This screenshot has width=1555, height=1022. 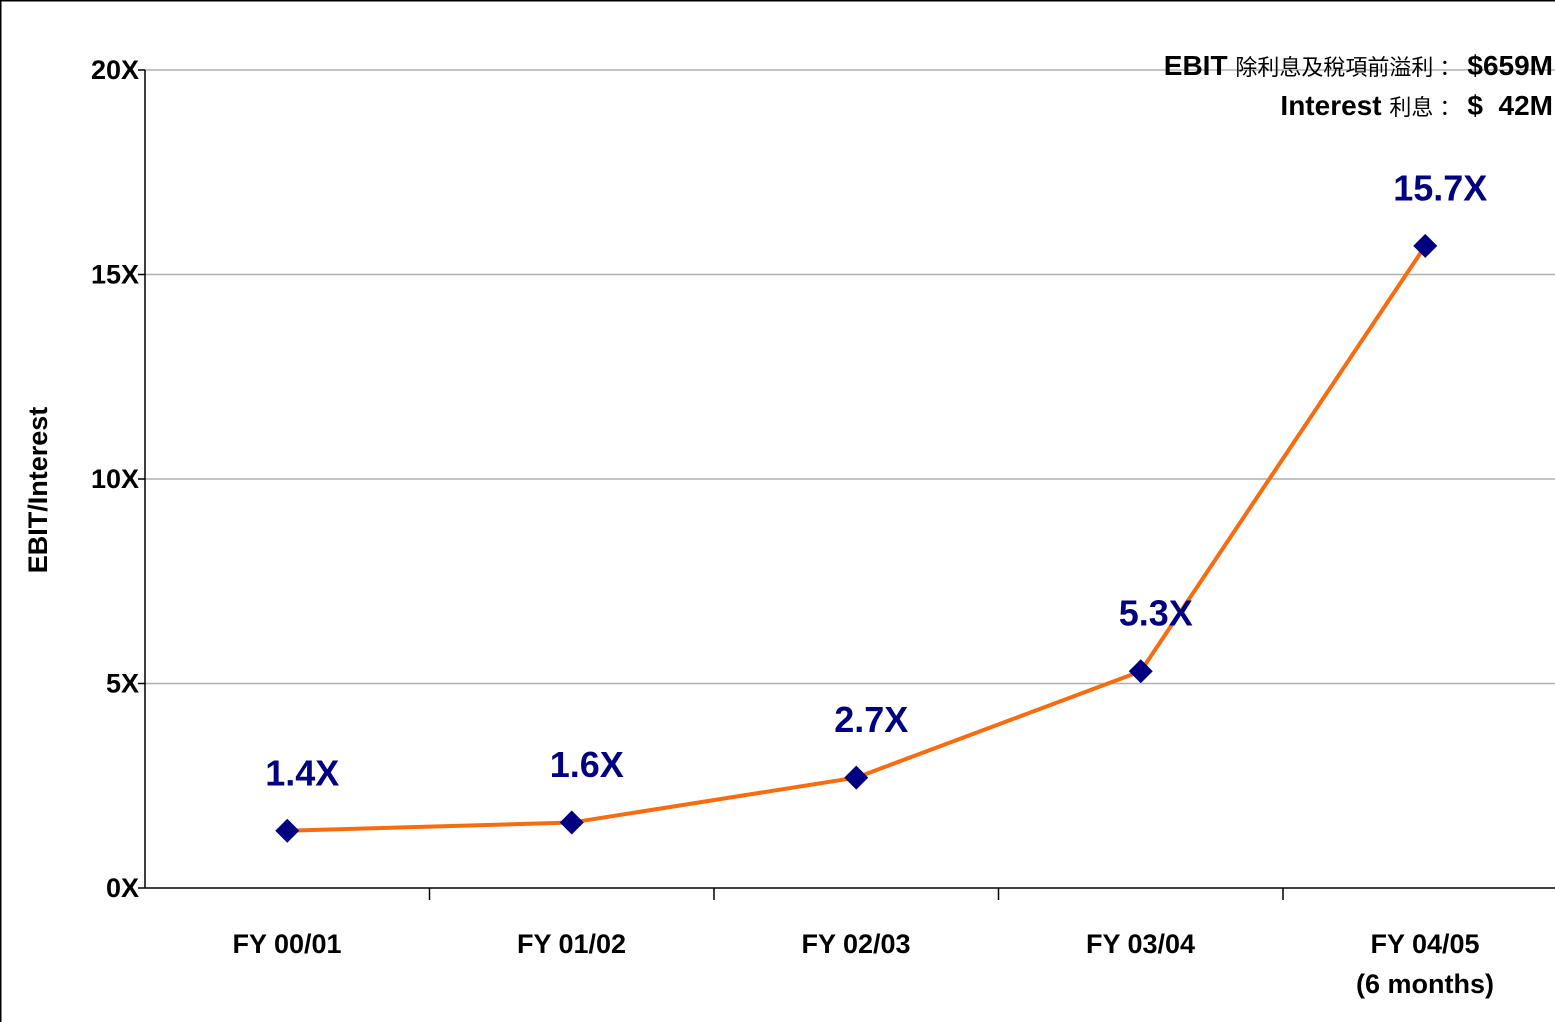 I want to click on y-tick-label: 10X, so click(x=115, y=479).